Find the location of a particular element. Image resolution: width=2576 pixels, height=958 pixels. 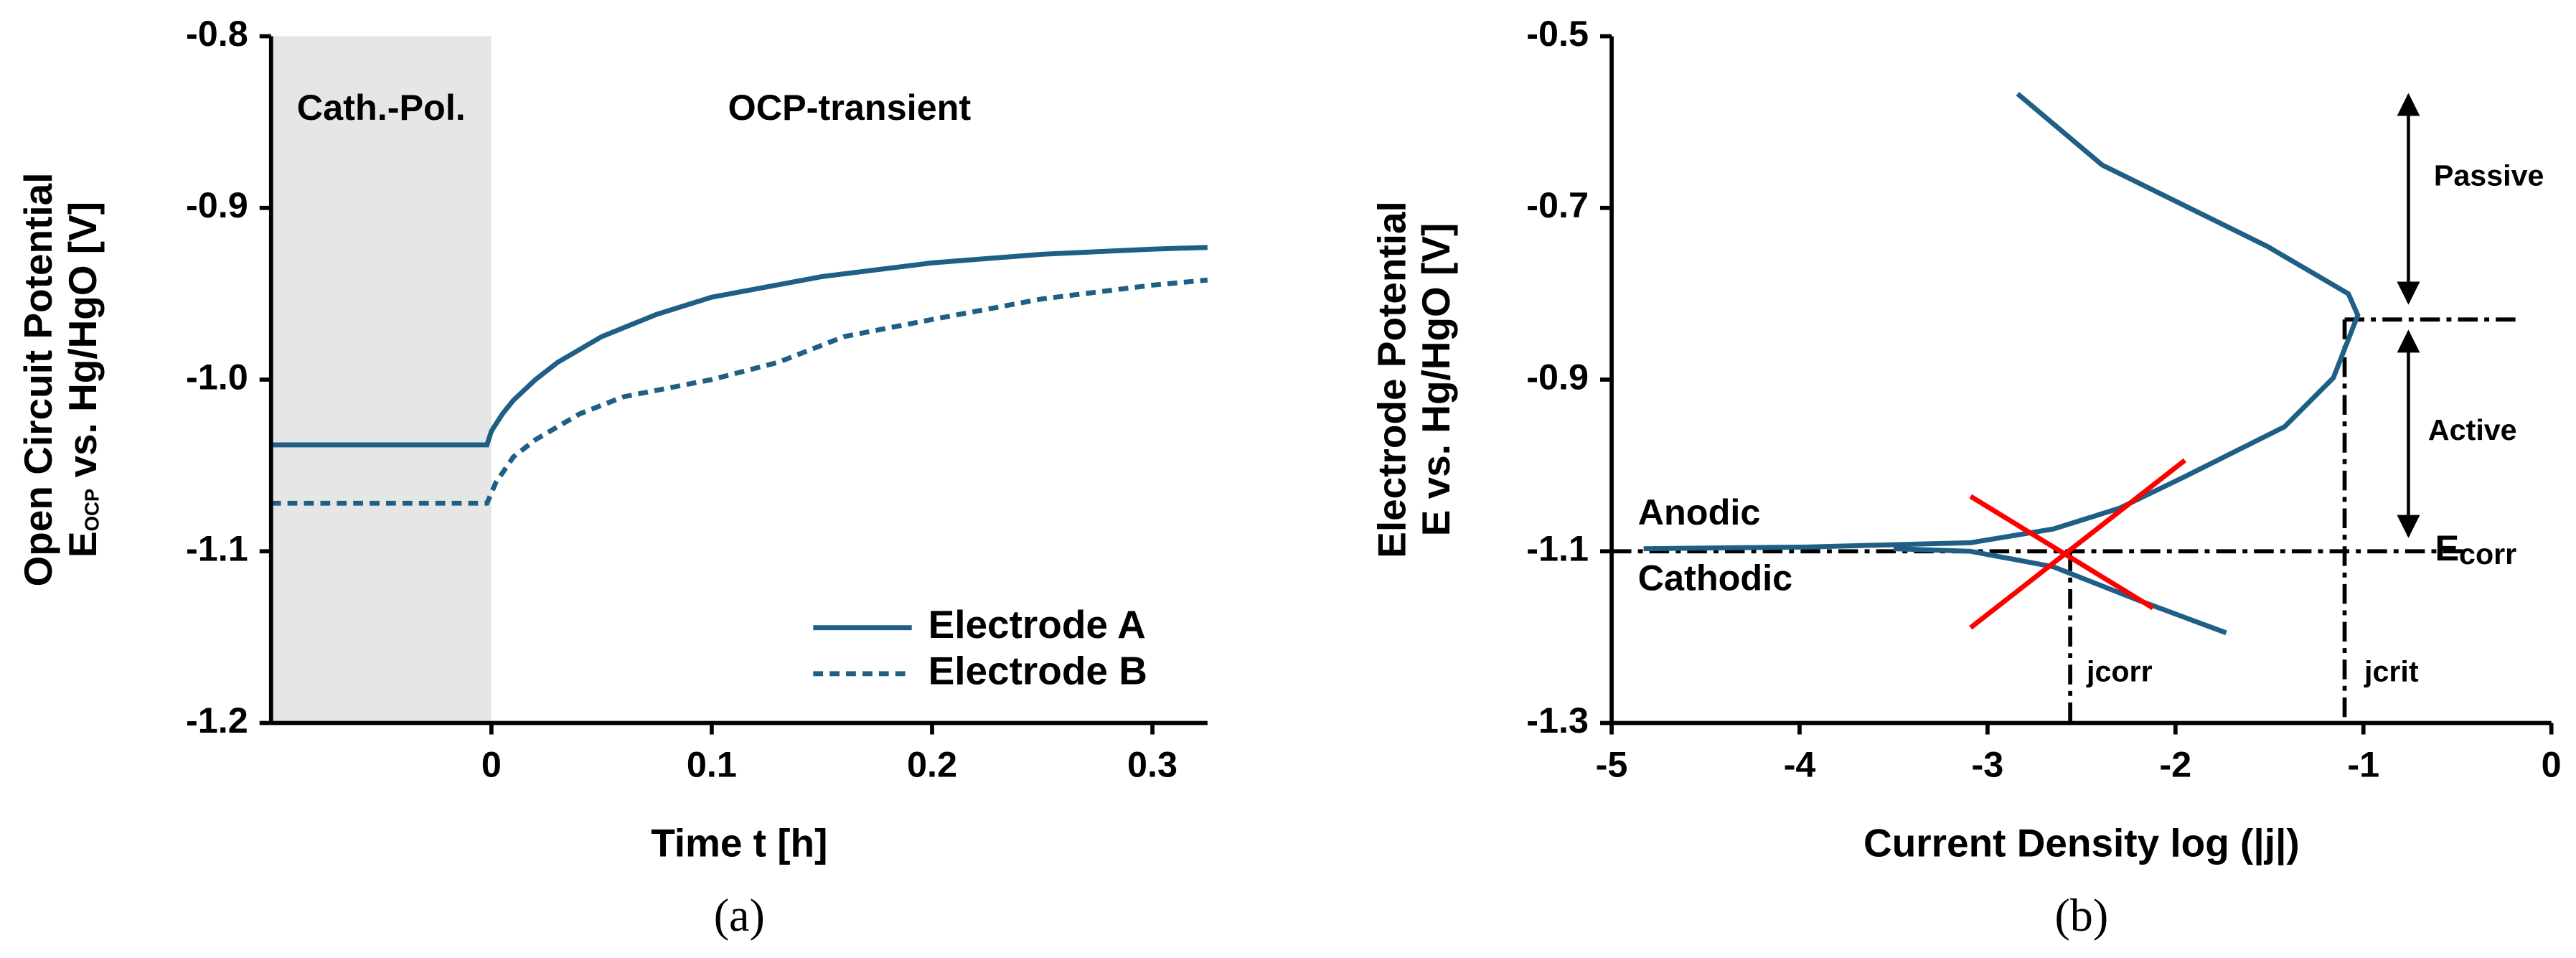

y-axis-label: Open Circuit Potential is located at coordinates (38, 380).